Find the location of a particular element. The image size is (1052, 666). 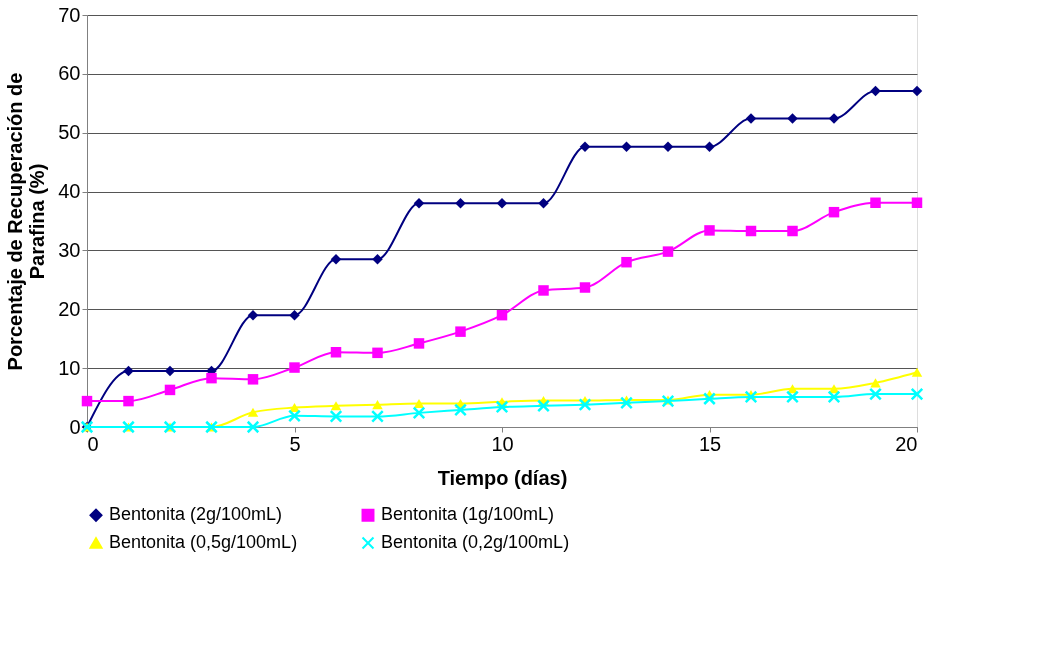

y-tick-label: 50 is located at coordinates (69, 132).